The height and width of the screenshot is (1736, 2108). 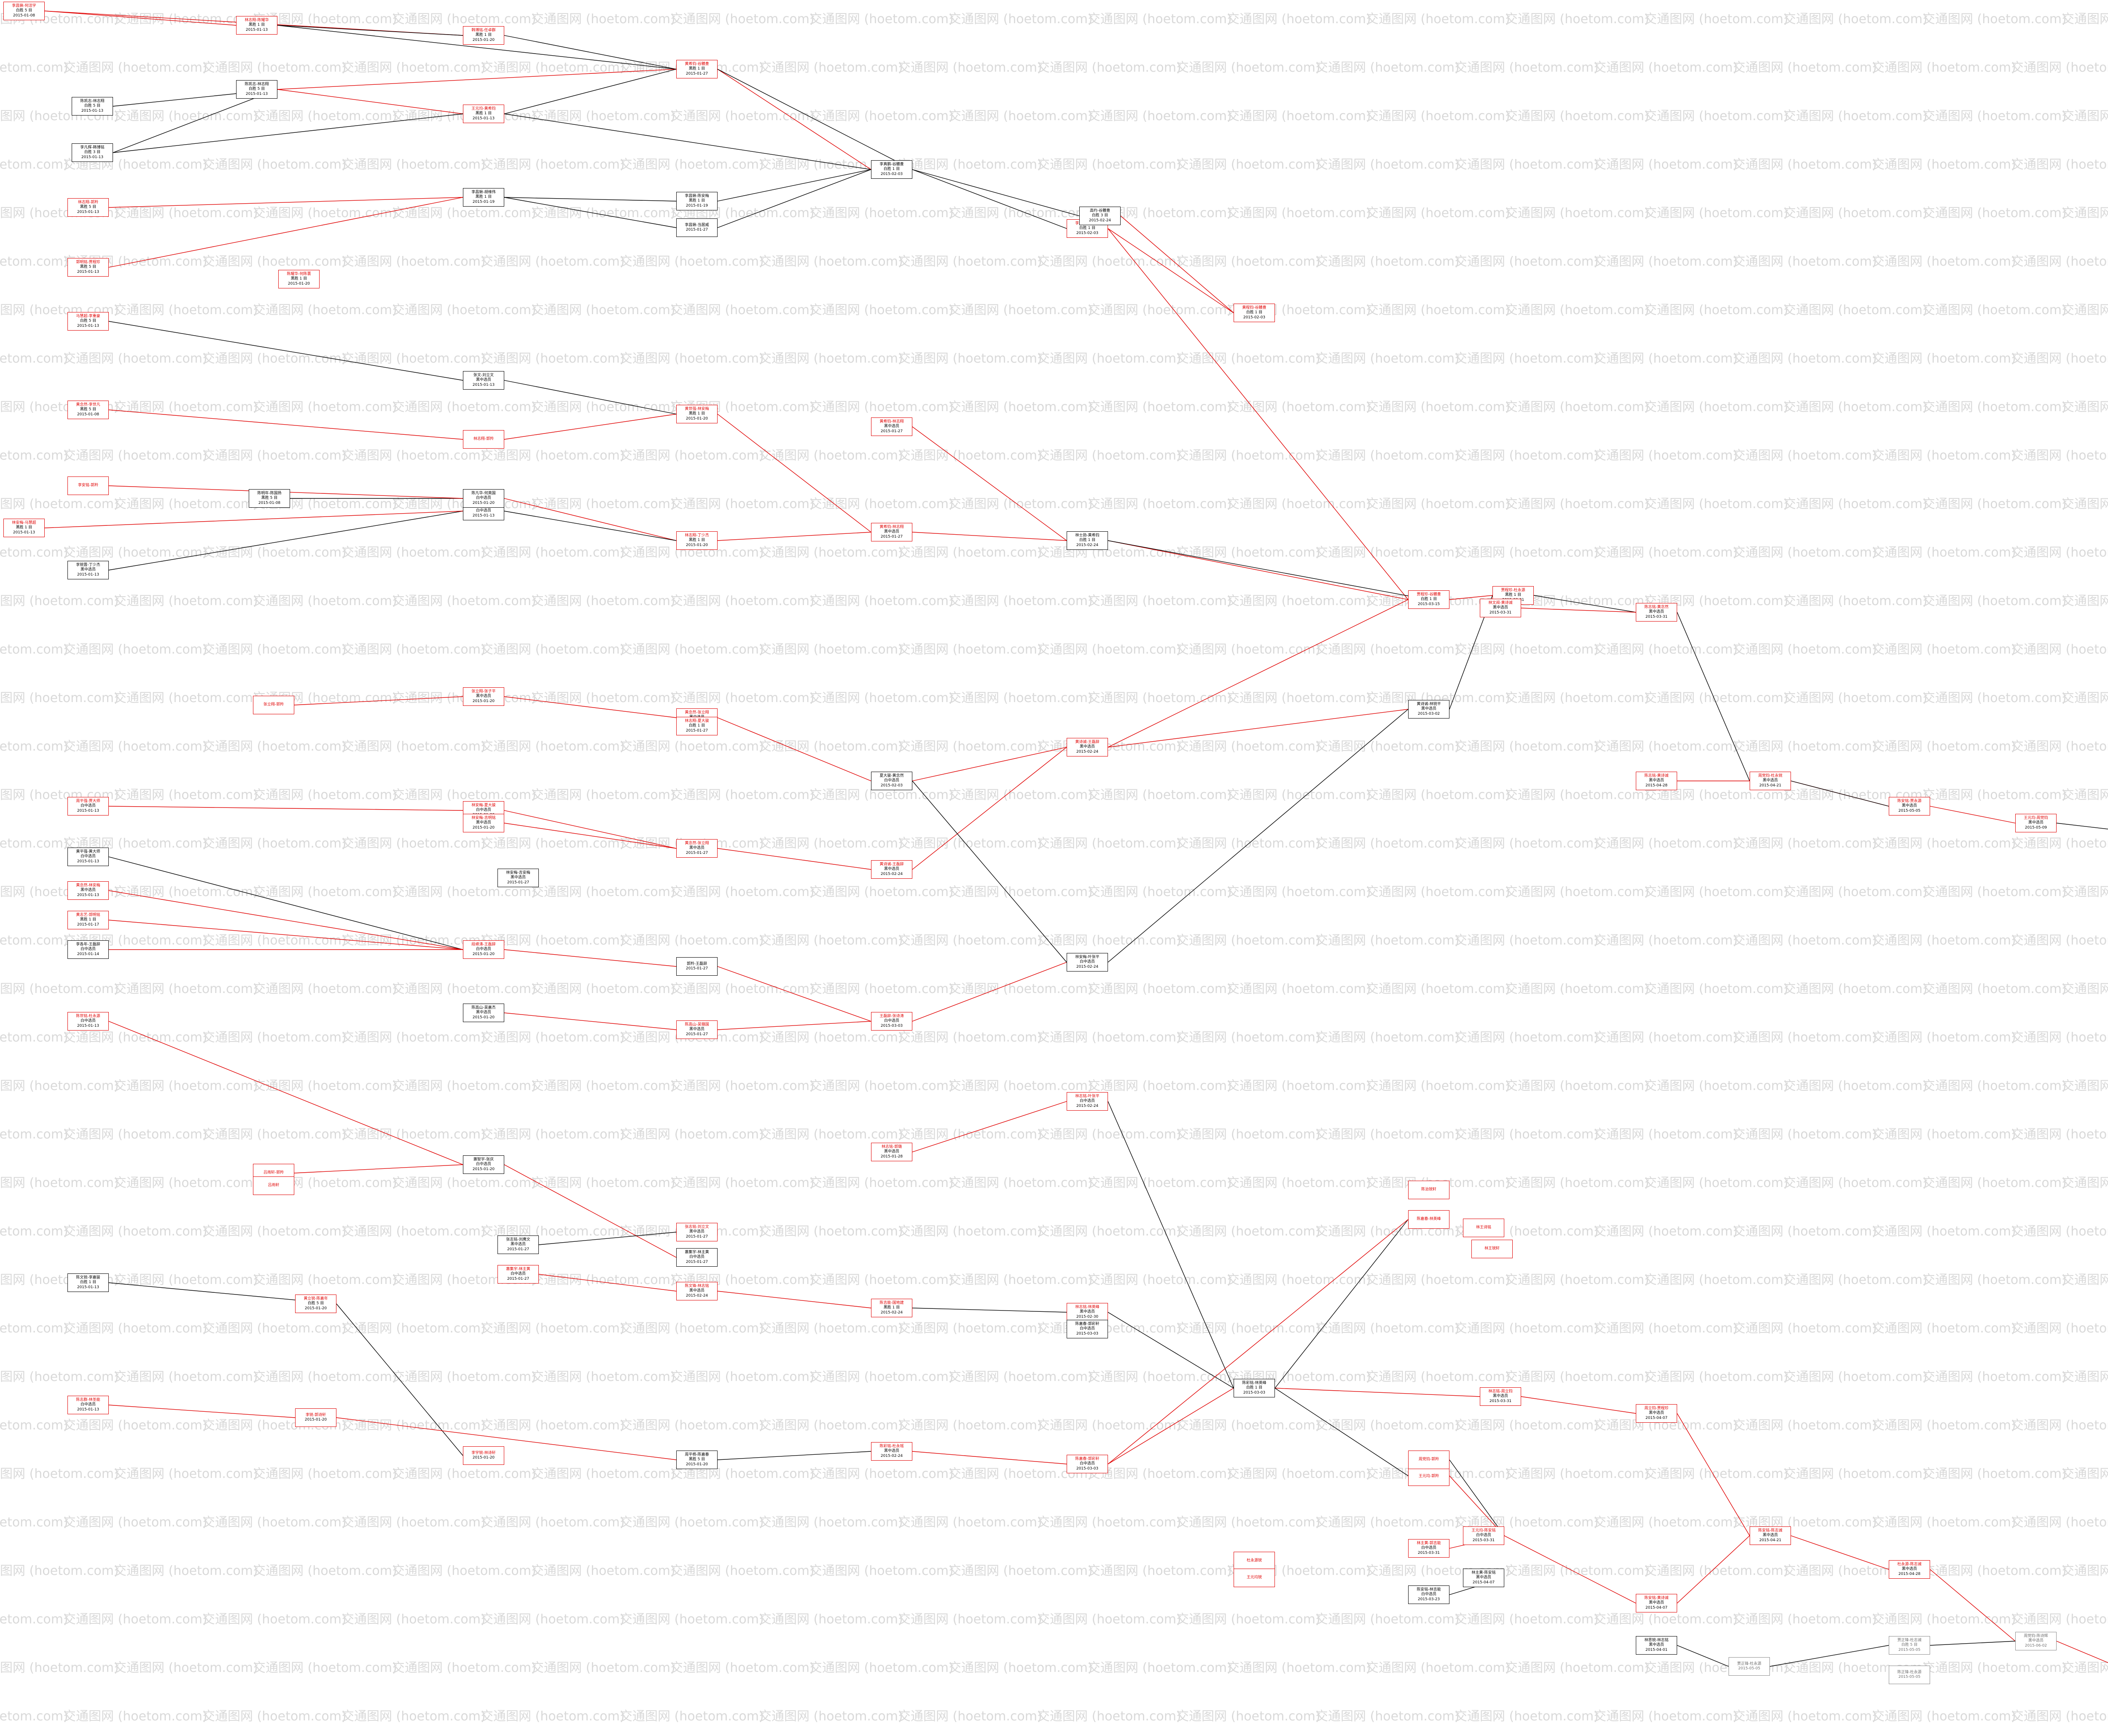 I want to click on graph-node: 夏大骏-黄念然 白中选员 2015-02-03, so click(x=891, y=781).